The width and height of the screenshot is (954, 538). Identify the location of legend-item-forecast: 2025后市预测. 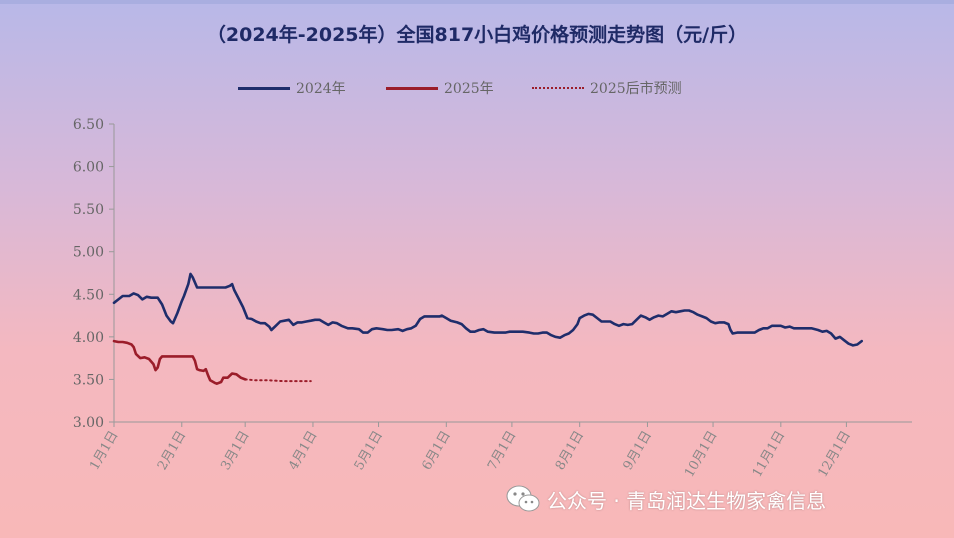
(607, 88).